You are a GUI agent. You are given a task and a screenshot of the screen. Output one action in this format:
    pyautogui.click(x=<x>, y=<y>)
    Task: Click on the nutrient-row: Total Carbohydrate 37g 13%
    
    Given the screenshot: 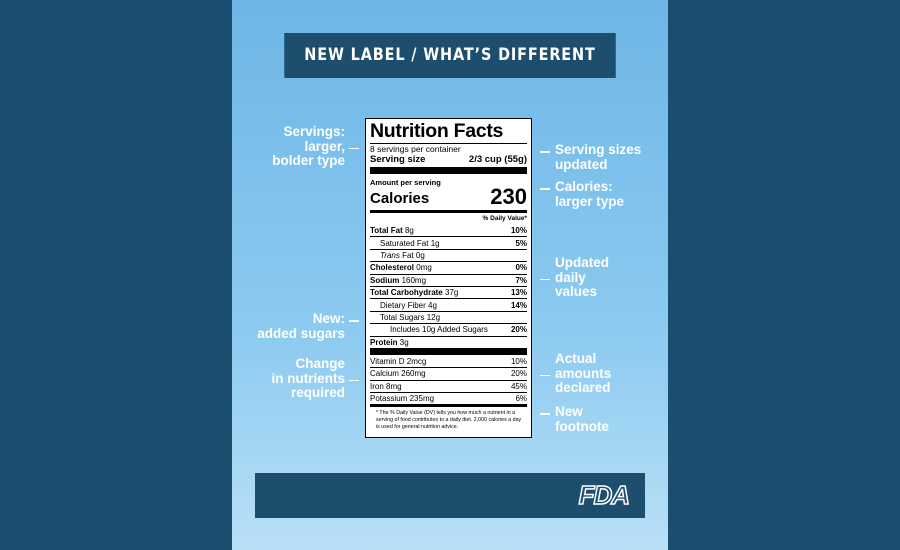 What is the action you would take?
    pyautogui.click(x=448, y=291)
    